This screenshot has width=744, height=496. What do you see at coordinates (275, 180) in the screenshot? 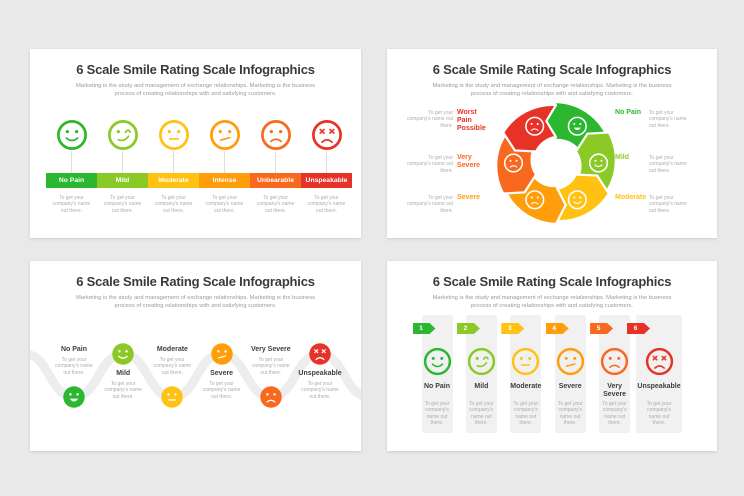
I see `scale-segment-label: Unbearable` at bounding box center [275, 180].